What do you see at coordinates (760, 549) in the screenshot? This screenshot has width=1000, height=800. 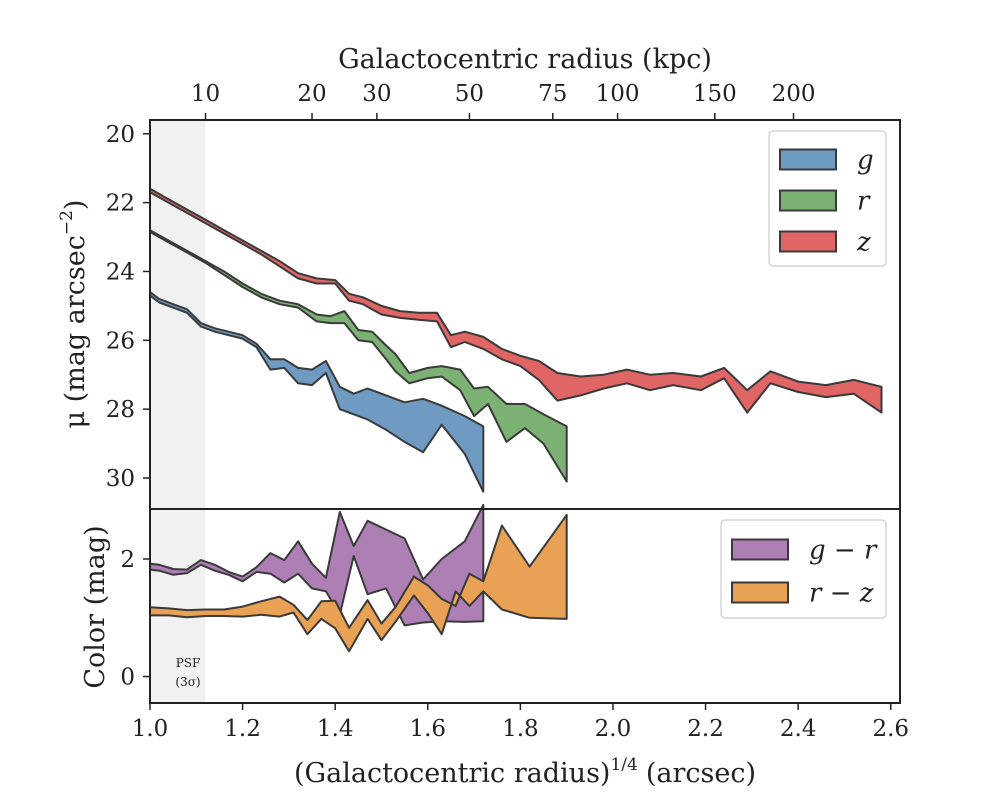 I see `legend-swatch-g-r` at bounding box center [760, 549].